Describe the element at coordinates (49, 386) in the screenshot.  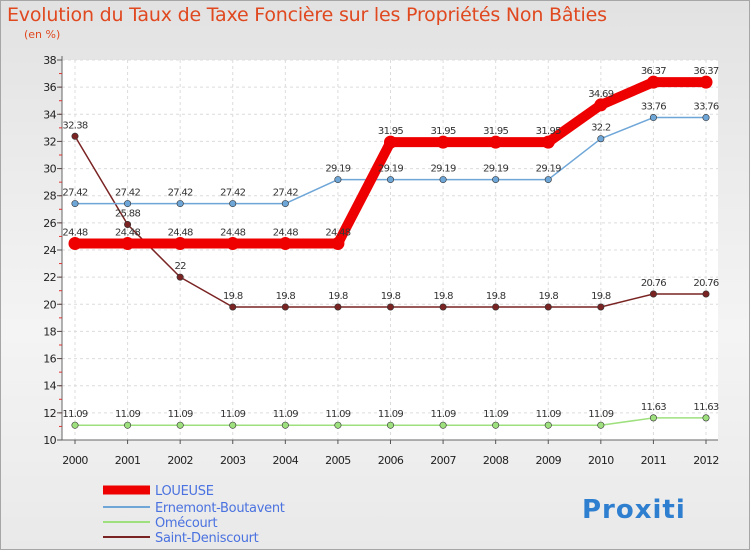
I see `y-tick-label: 14` at that location.